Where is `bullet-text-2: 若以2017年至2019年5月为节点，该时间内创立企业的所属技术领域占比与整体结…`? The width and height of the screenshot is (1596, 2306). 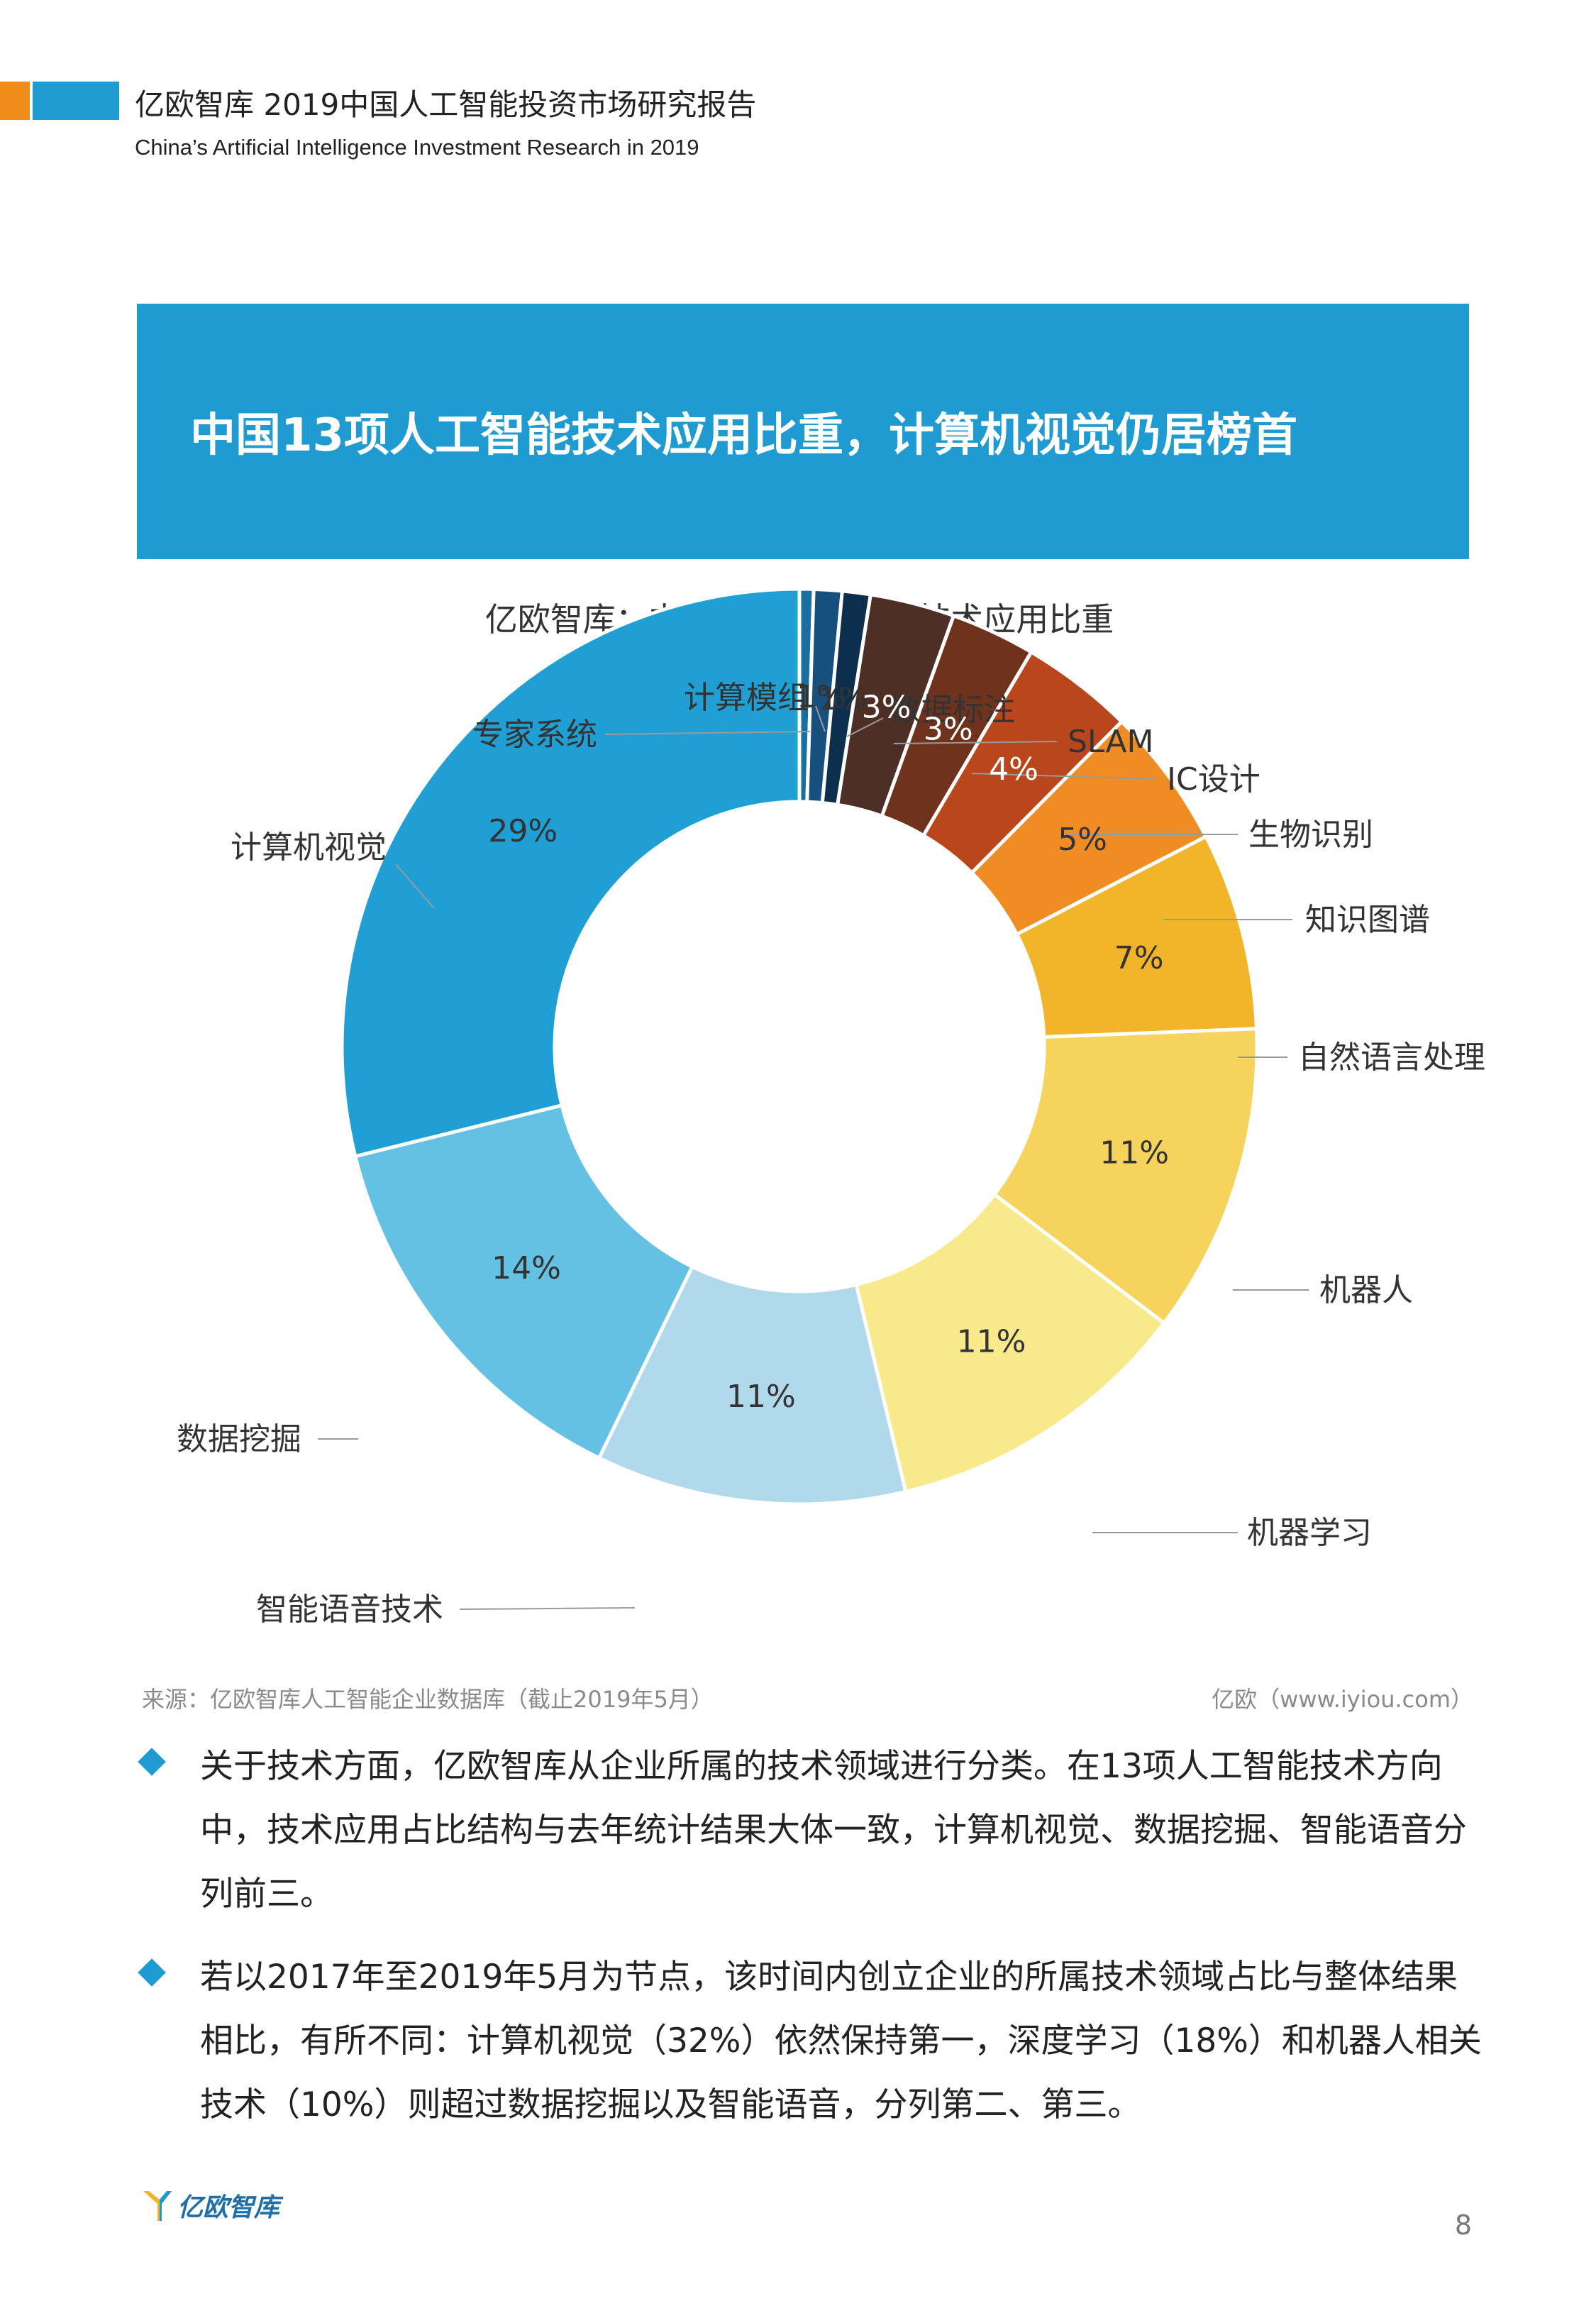
bullet-text-2: 若以2017年至2019年5月为节点，该时间内创立企业的所属技术领域占比与整体结… is located at coordinates (841, 2041).